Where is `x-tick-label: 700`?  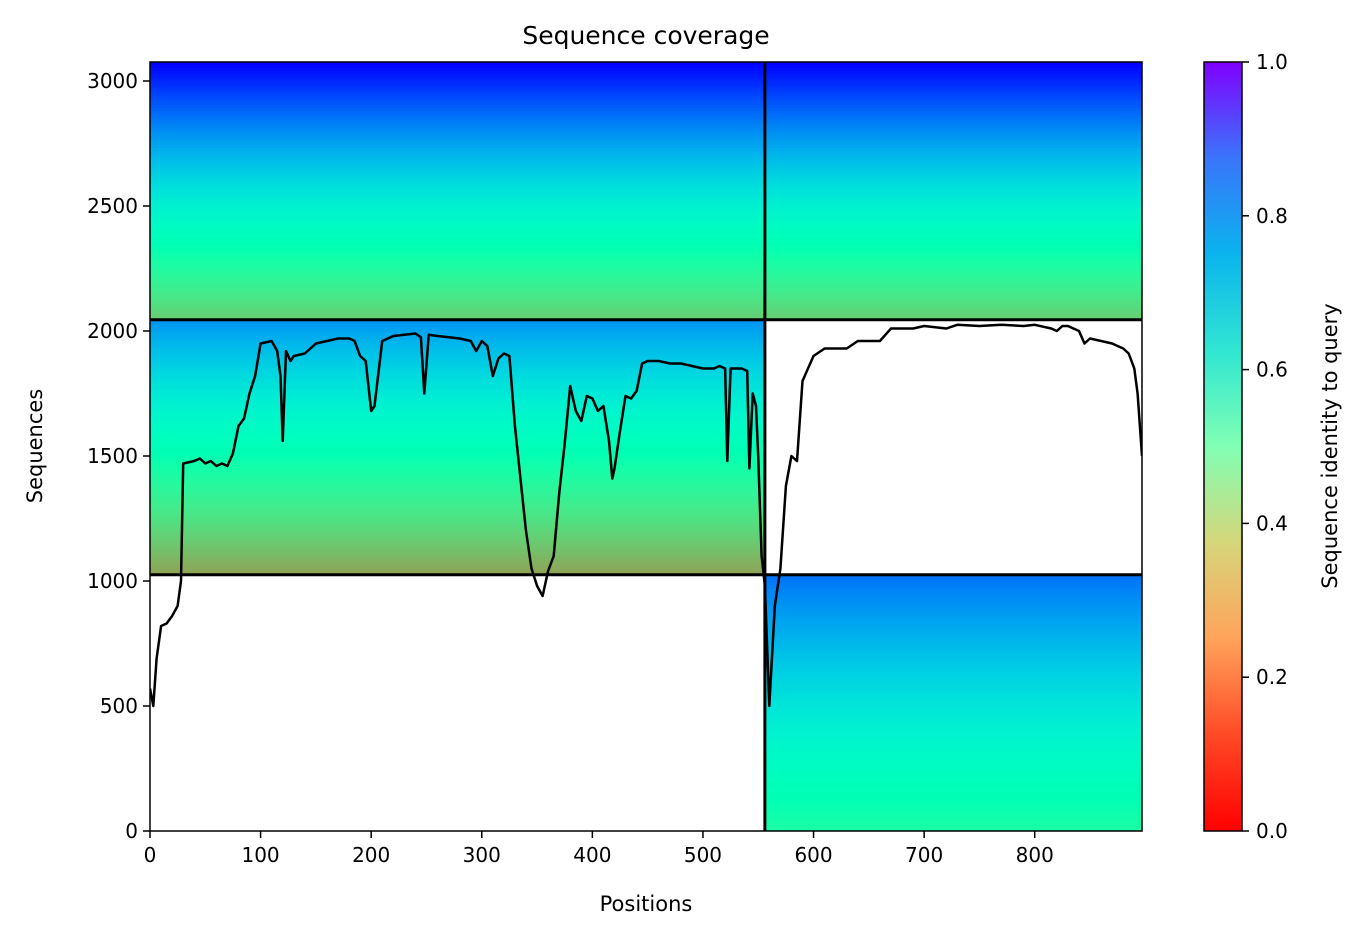
x-tick-label: 700 is located at coordinates (924, 855).